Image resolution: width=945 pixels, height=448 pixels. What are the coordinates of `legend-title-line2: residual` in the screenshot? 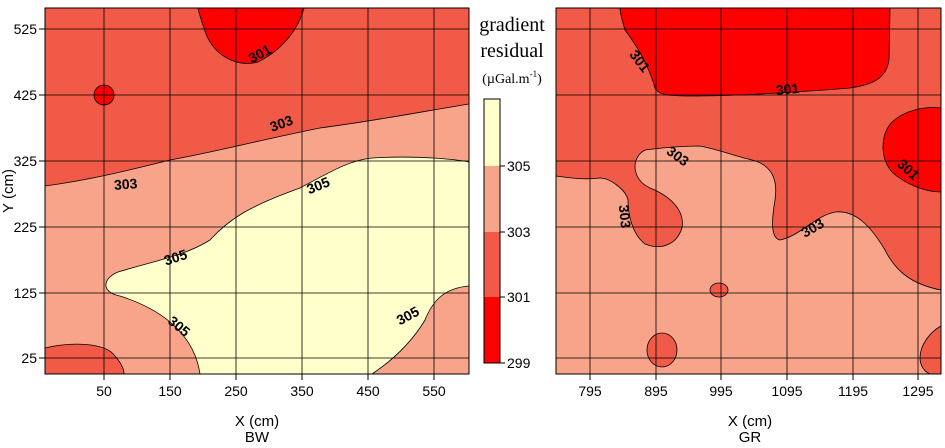 It's located at (512, 51).